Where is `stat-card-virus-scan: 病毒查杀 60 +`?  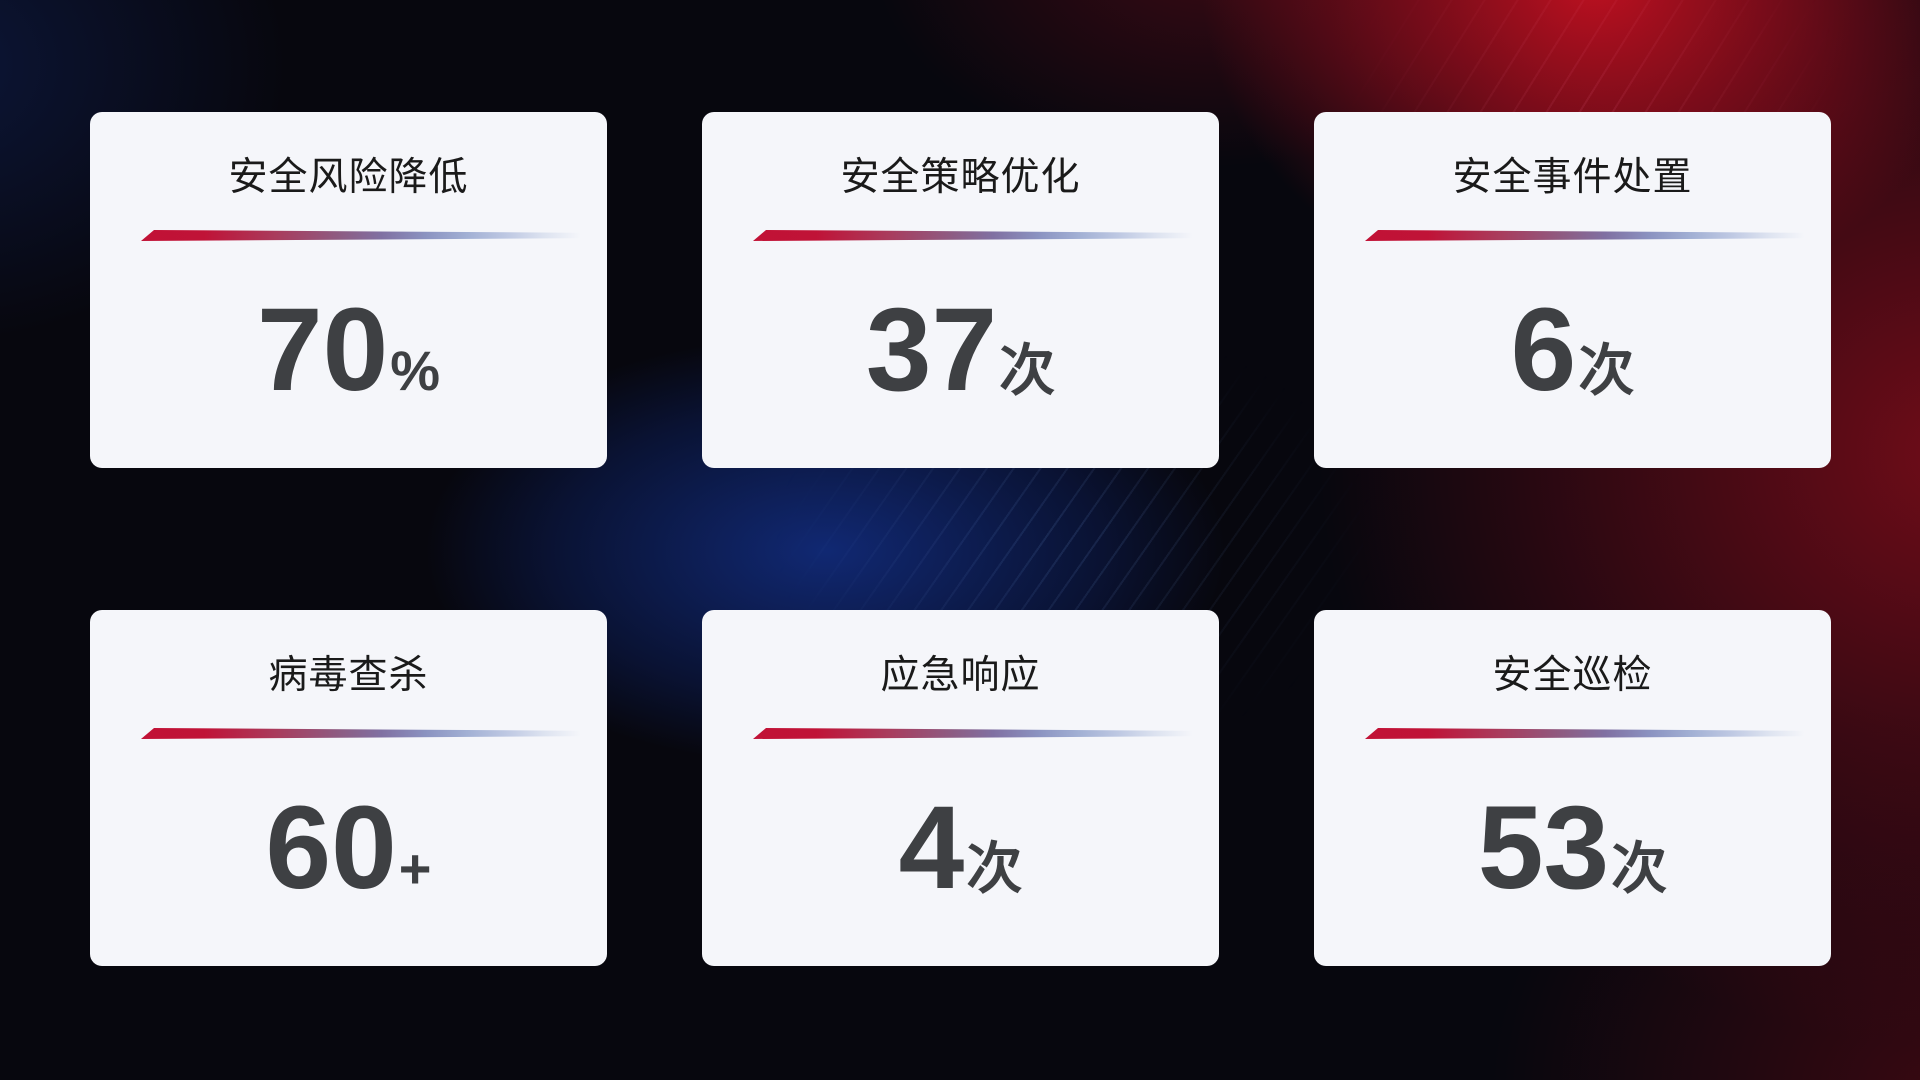
stat-card-virus-scan: 病毒查杀 60 + is located at coordinates (348, 788).